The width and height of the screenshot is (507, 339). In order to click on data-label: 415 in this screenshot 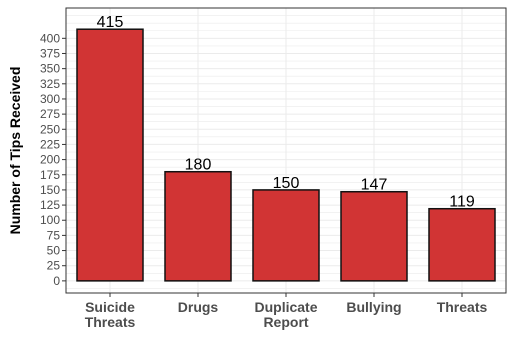, I will do `click(110, 22)`.